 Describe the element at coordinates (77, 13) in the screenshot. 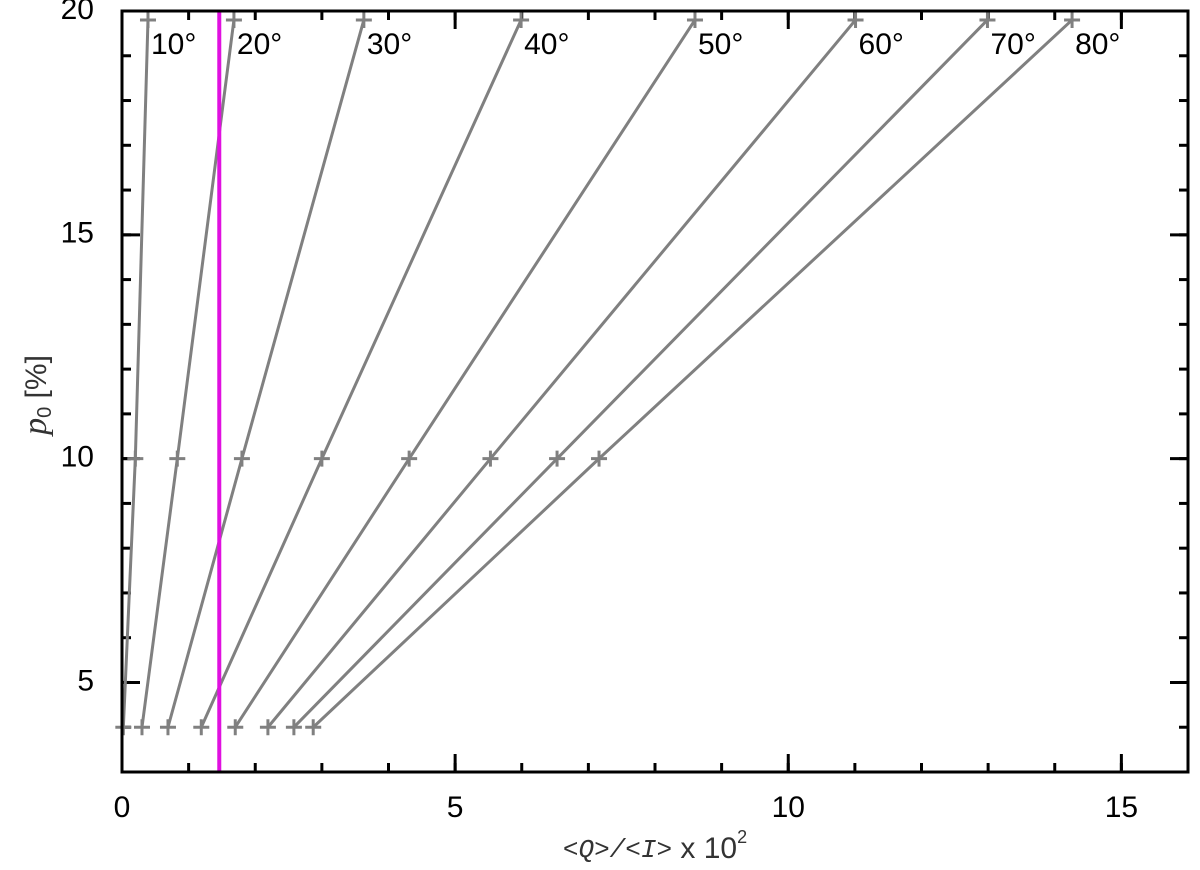

I see `y-tick-label: 20` at that location.